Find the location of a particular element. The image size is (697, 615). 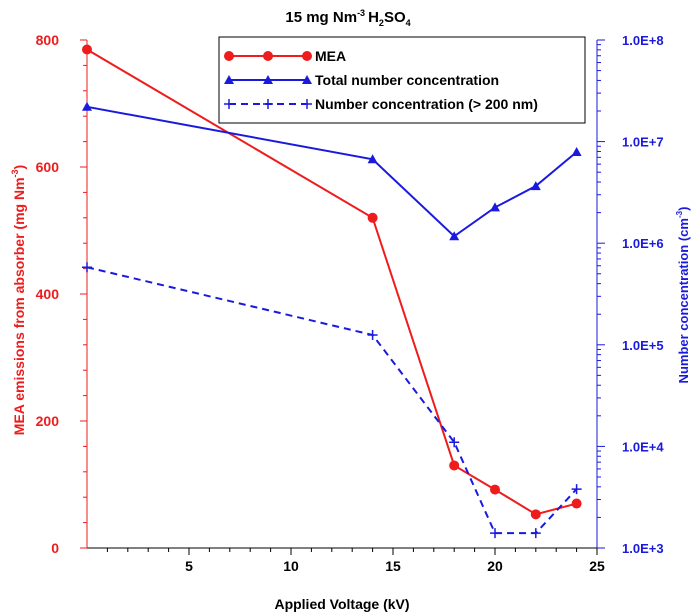

right-y-tick-label: 1.0E+4 is located at coordinates (643, 446).